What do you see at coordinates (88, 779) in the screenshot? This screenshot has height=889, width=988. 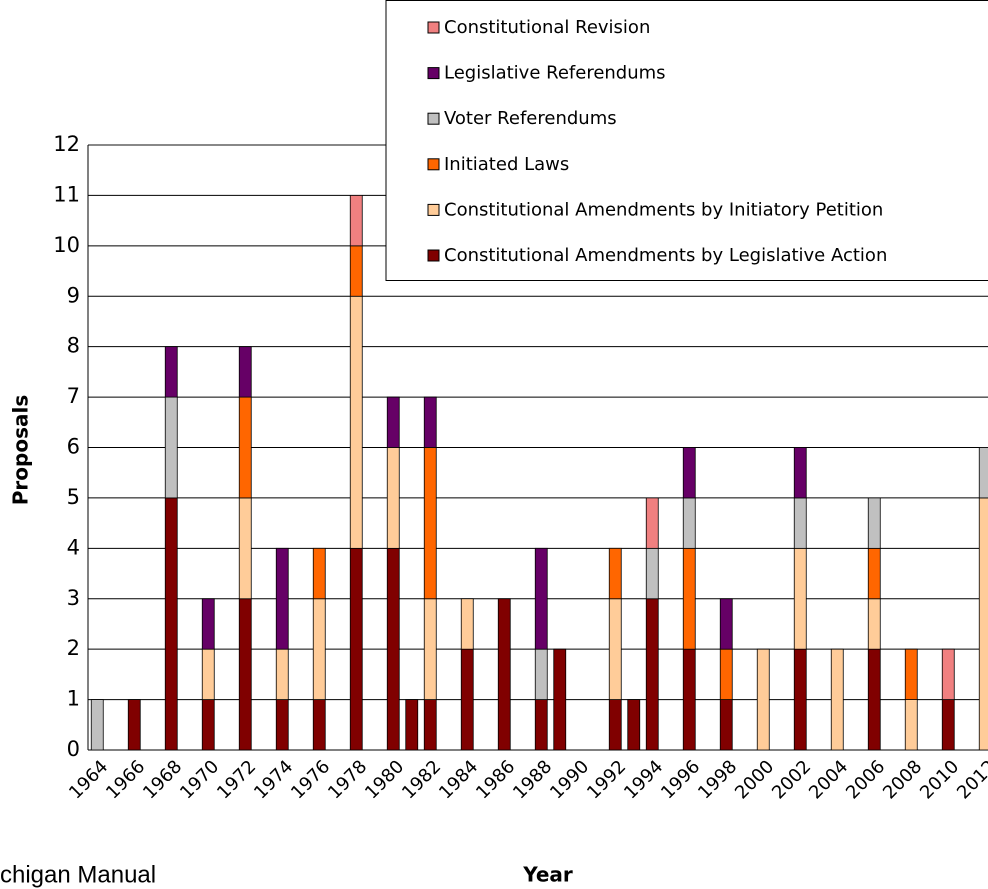 I see `x-tick-label: 1964` at bounding box center [88, 779].